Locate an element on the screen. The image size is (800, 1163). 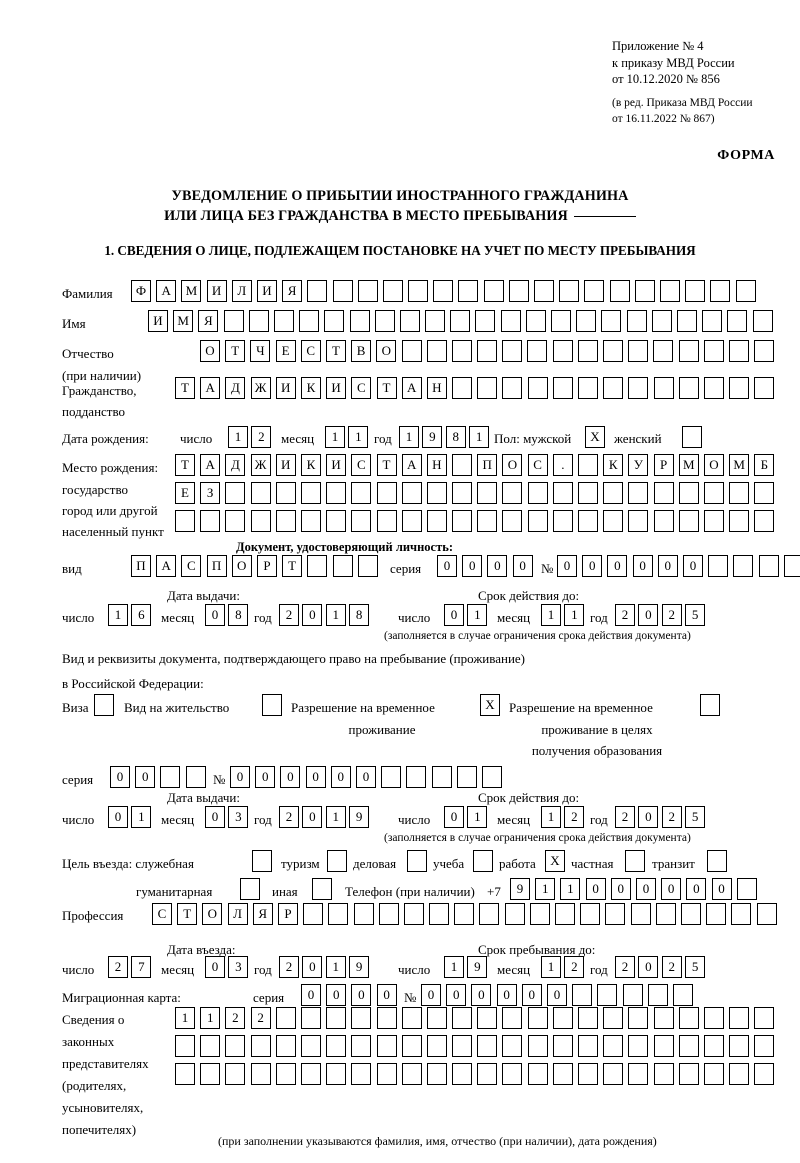
form-cell: Т is located at coordinates (386, 465).